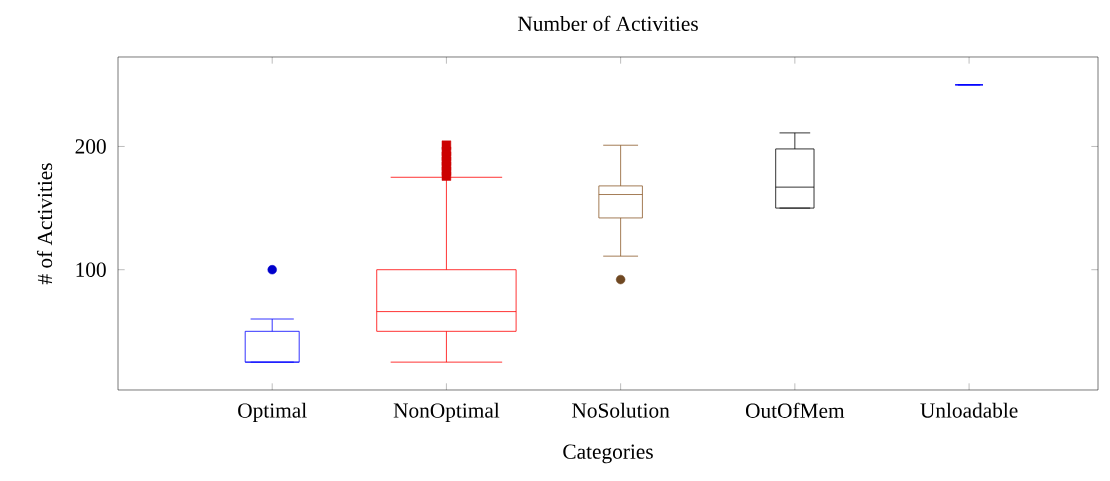 The height and width of the screenshot is (481, 1110). I want to click on x-tick-label: Unloadable, so click(969, 410).